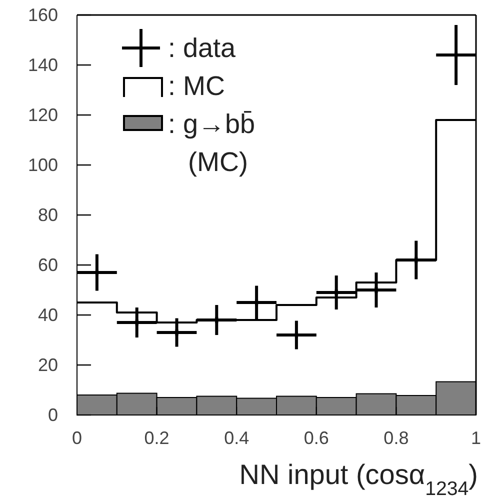  I want to click on y-tick-label: 160, so click(43, 14).